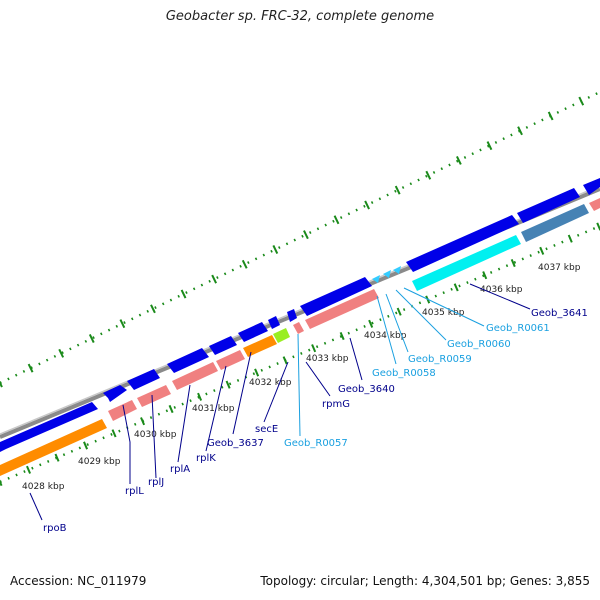  Describe the element at coordinates (591, 186) in the screenshot. I see `cds-forward-edge` at that location.